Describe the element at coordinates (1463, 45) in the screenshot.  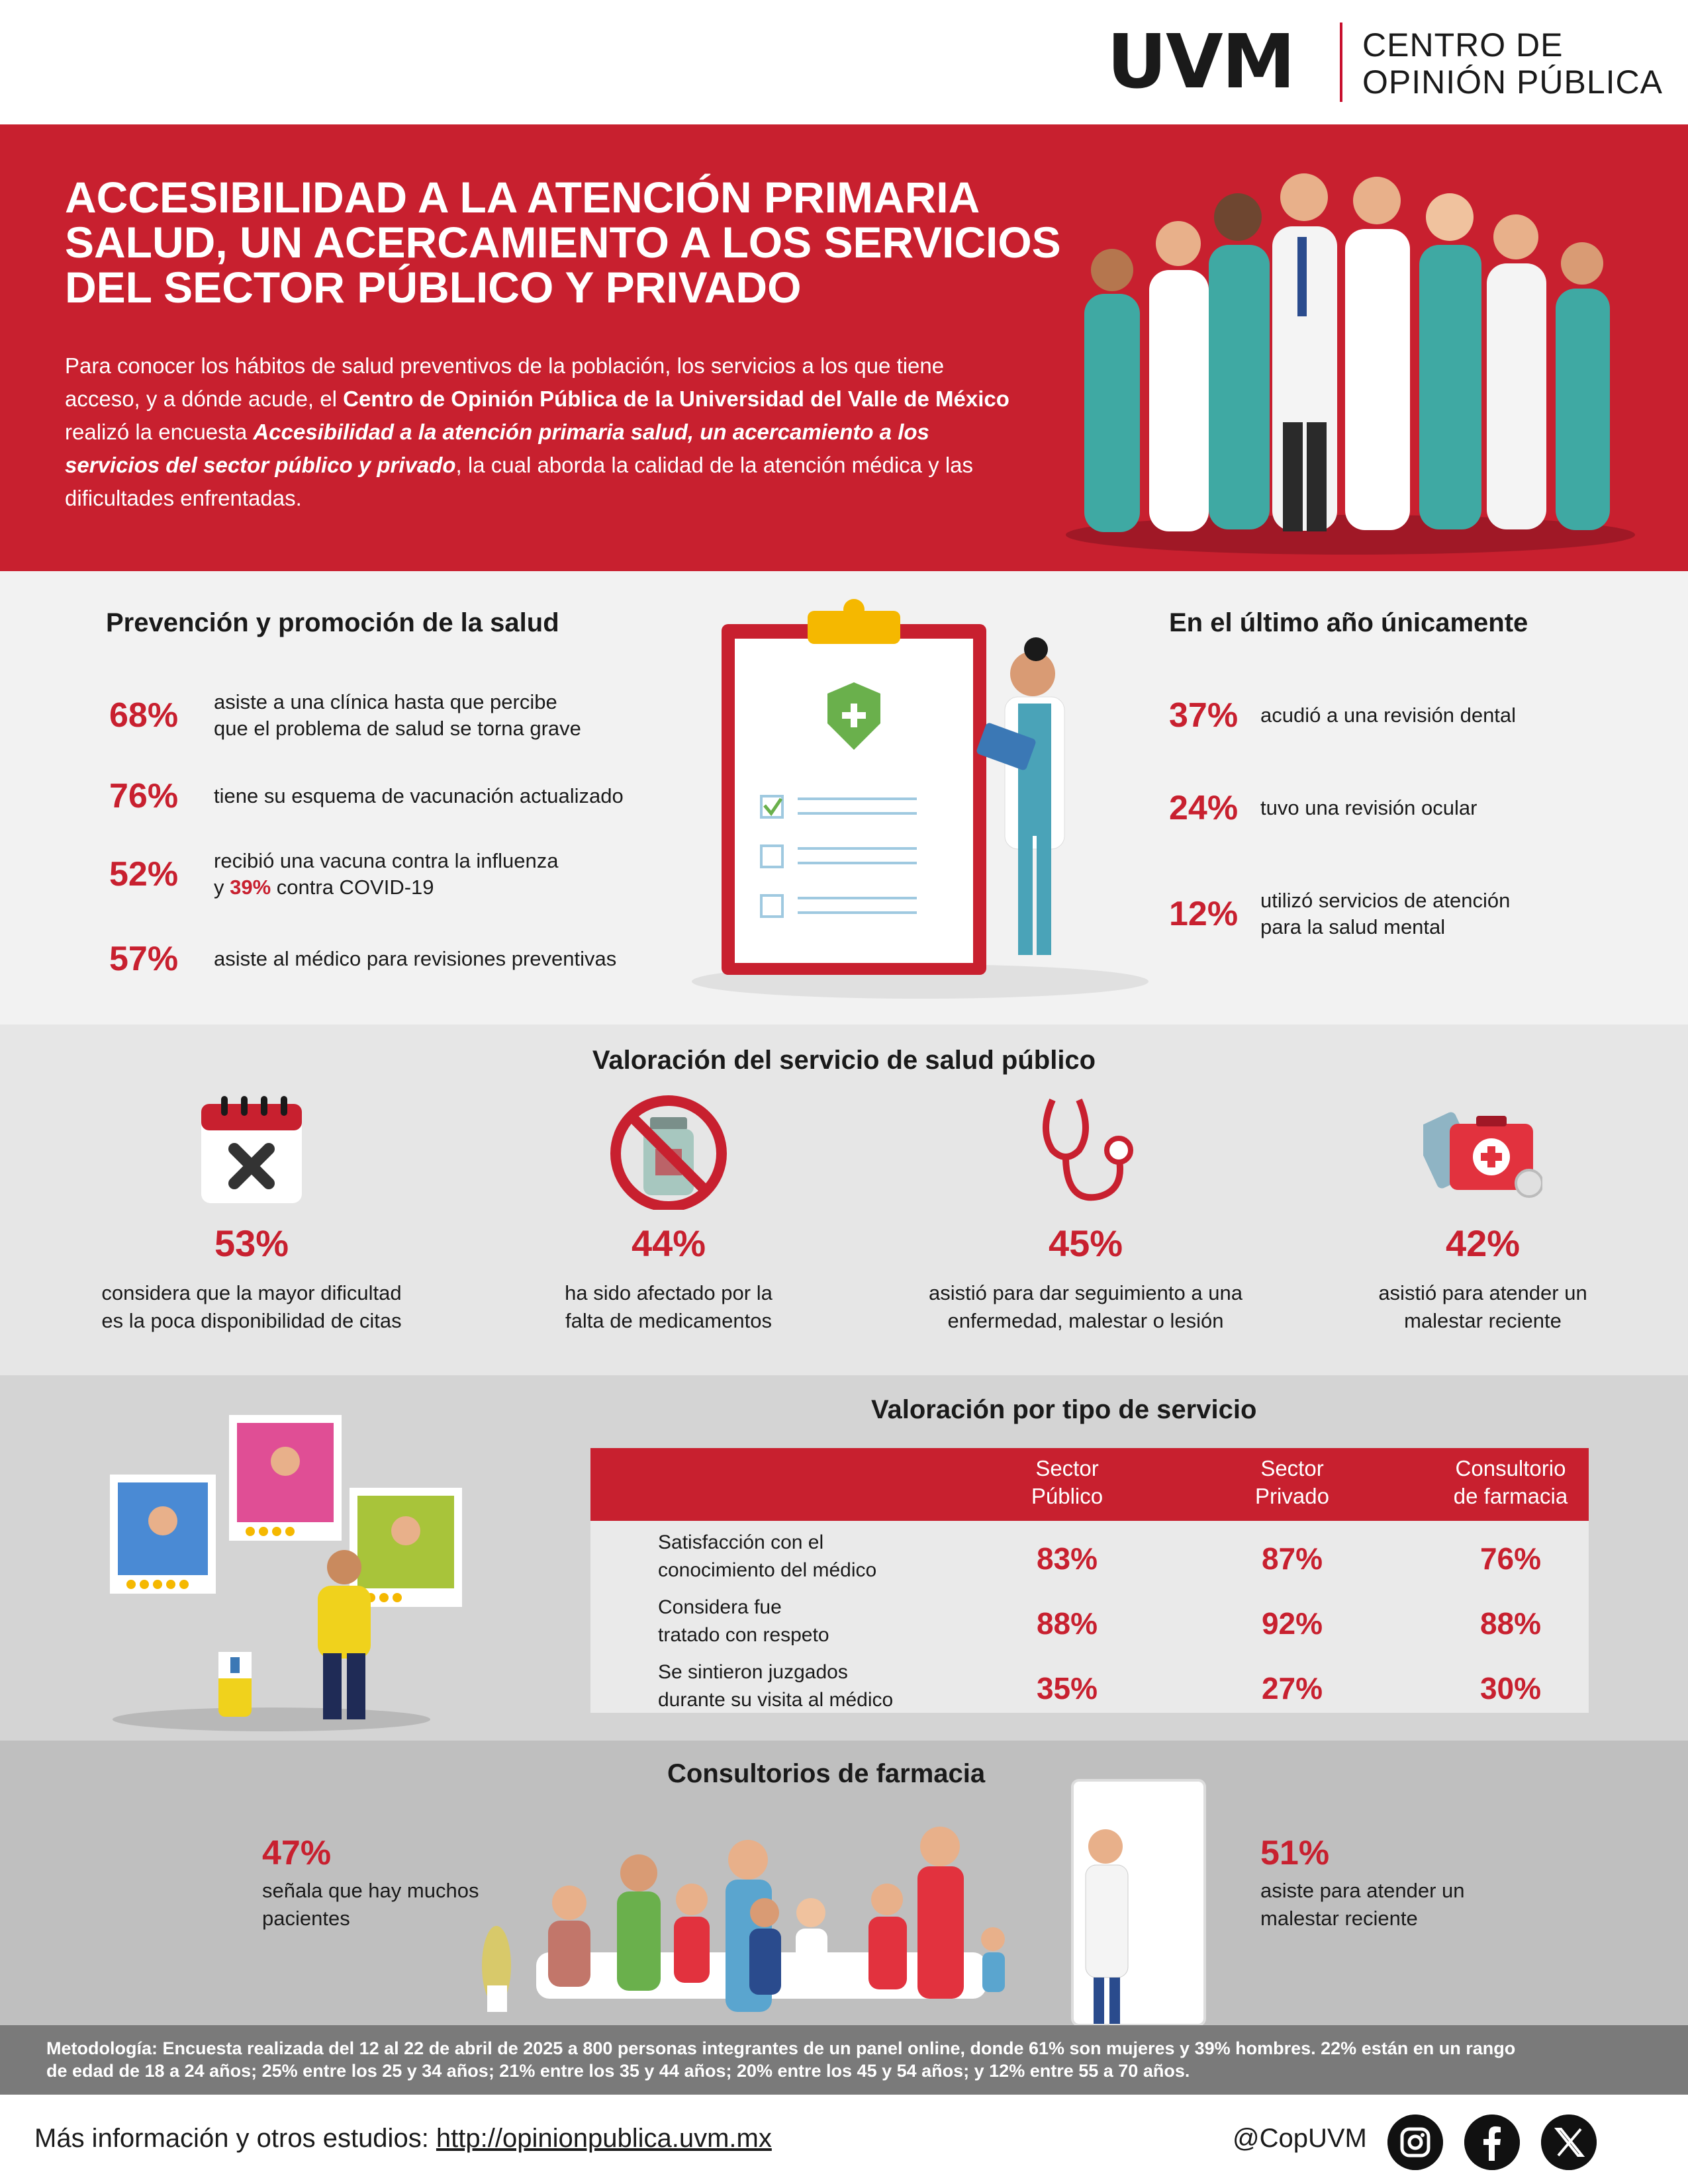
I see `org-name-line1: CENTRO DE` at that location.